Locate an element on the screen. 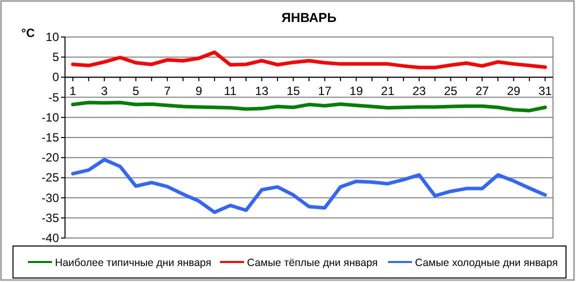 The image size is (576, 282). y-axis-title: °C is located at coordinates (28, 33).